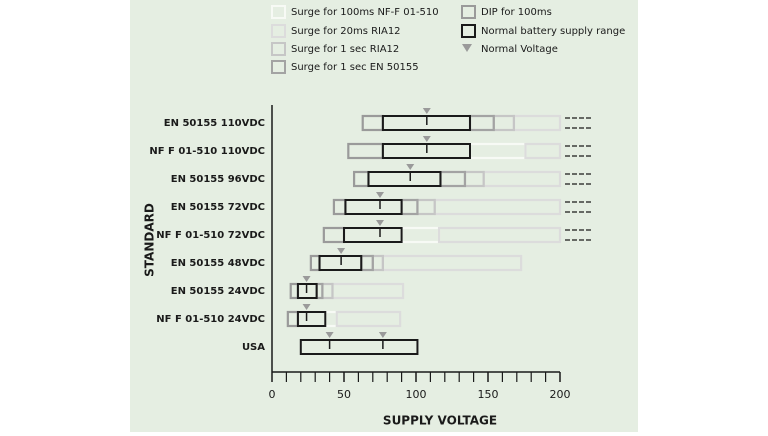 The width and height of the screenshot is (768, 436). Describe the element at coordinates (519, 49) in the screenshot. I see `legend-label: Normal Voltage` at that location.